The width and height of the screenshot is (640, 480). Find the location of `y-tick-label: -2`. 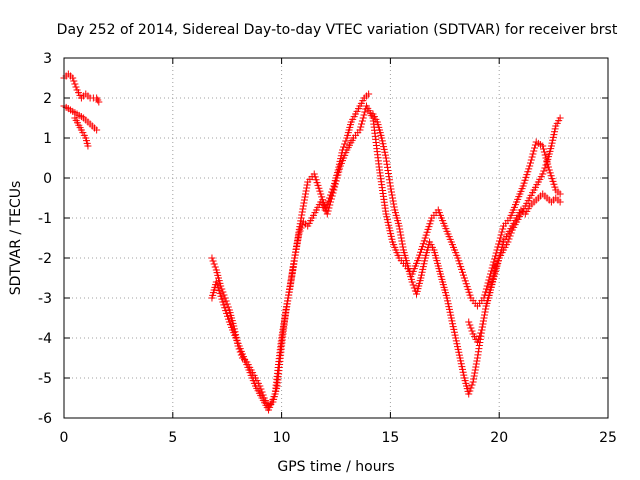

y-tick-label: -2 is located at coordinates (45, 259).